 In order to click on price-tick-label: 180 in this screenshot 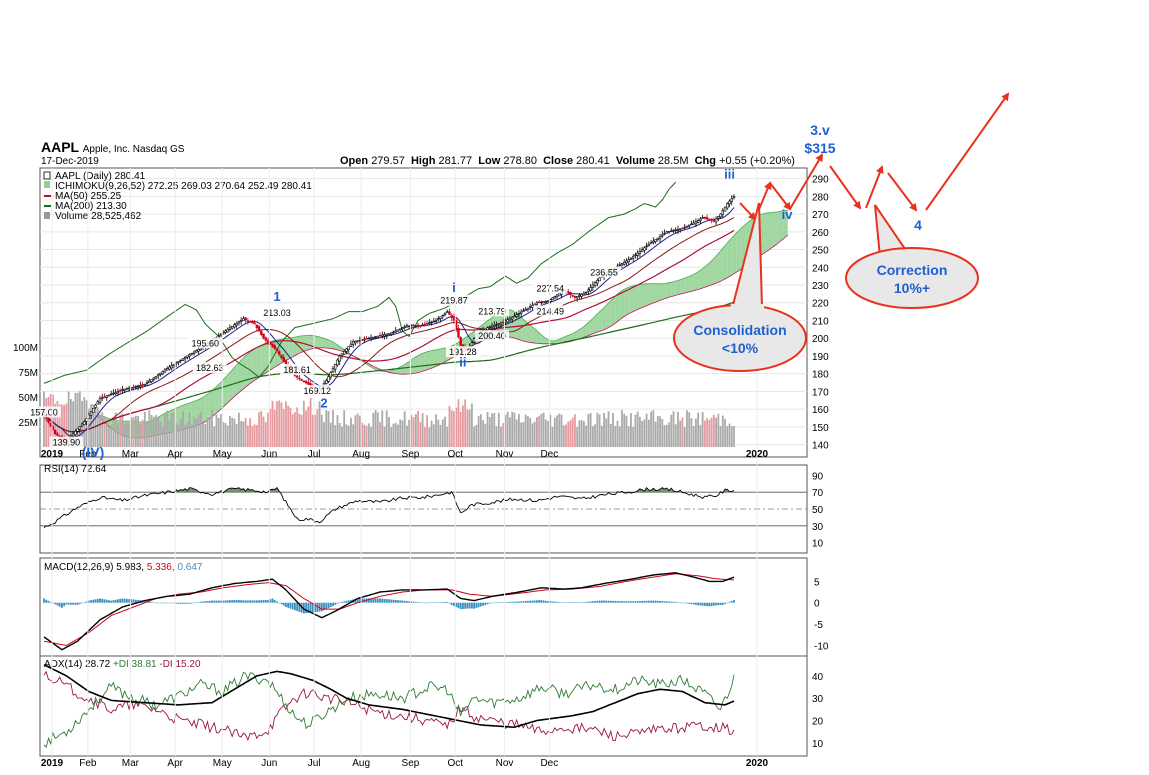, I will do `click(820, 375)`.